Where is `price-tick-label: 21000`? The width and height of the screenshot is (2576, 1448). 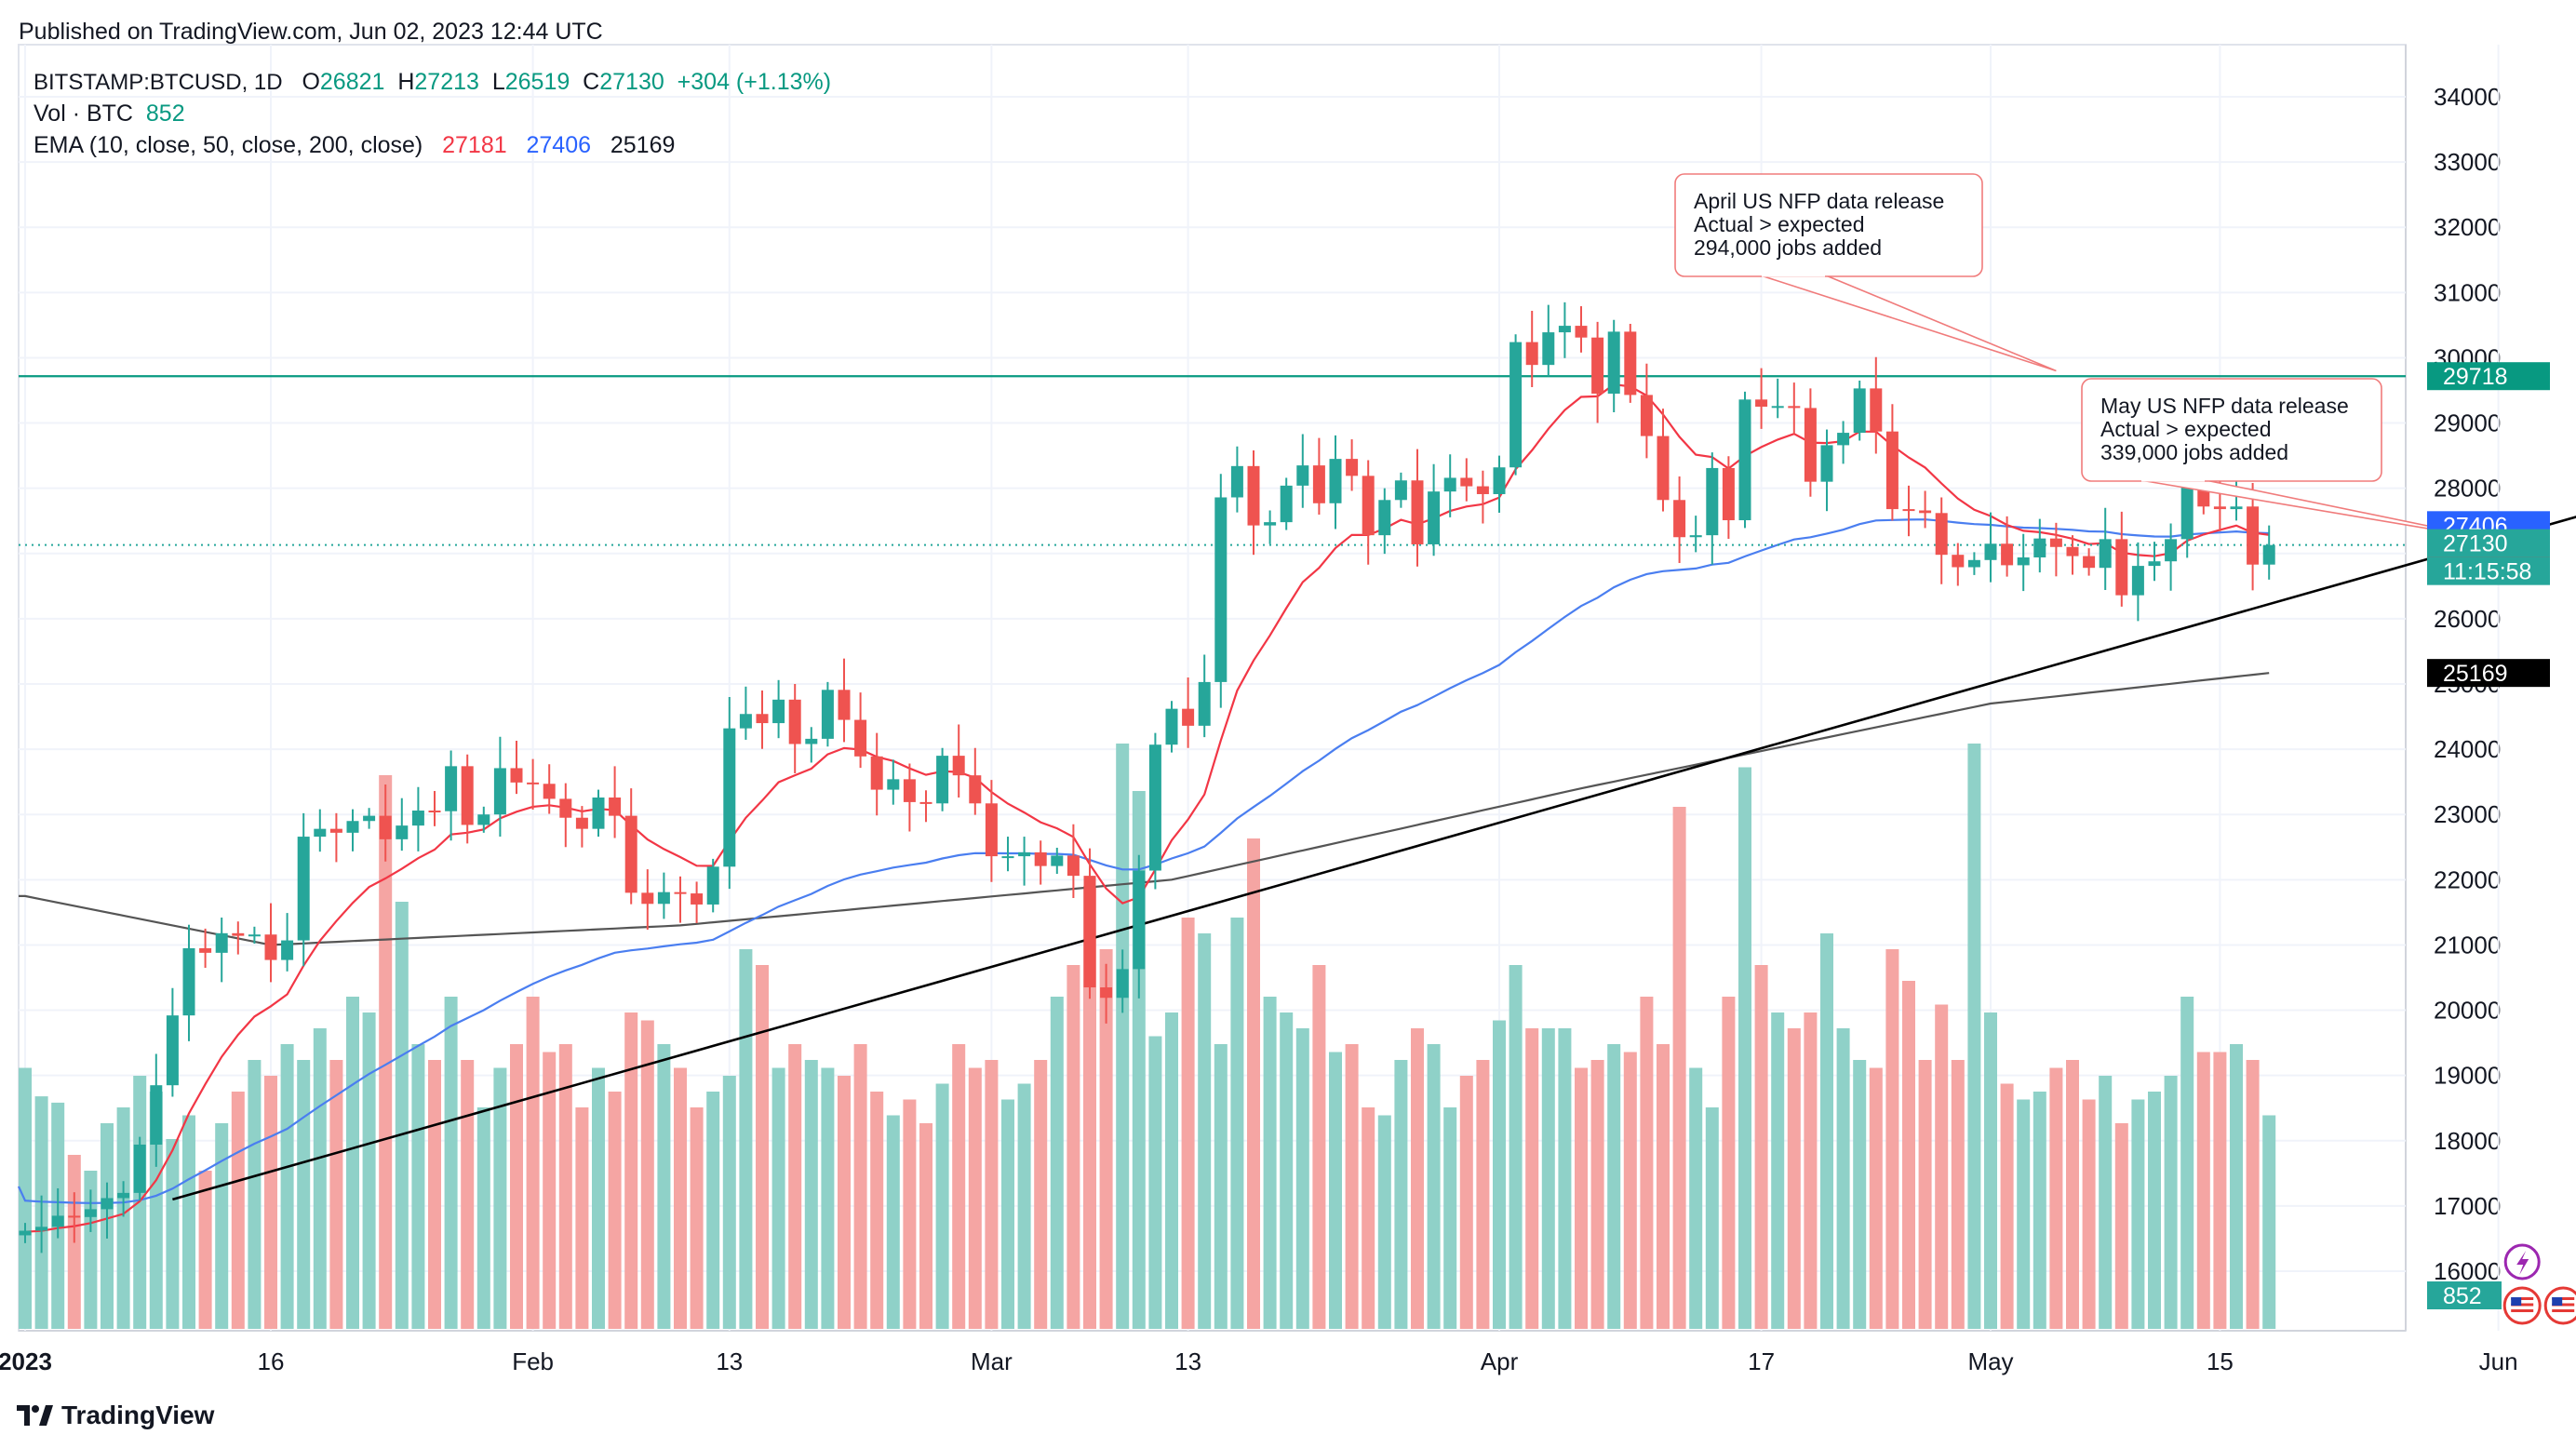
price-tick-label: 21000 is located at coordinates (2467, 945).